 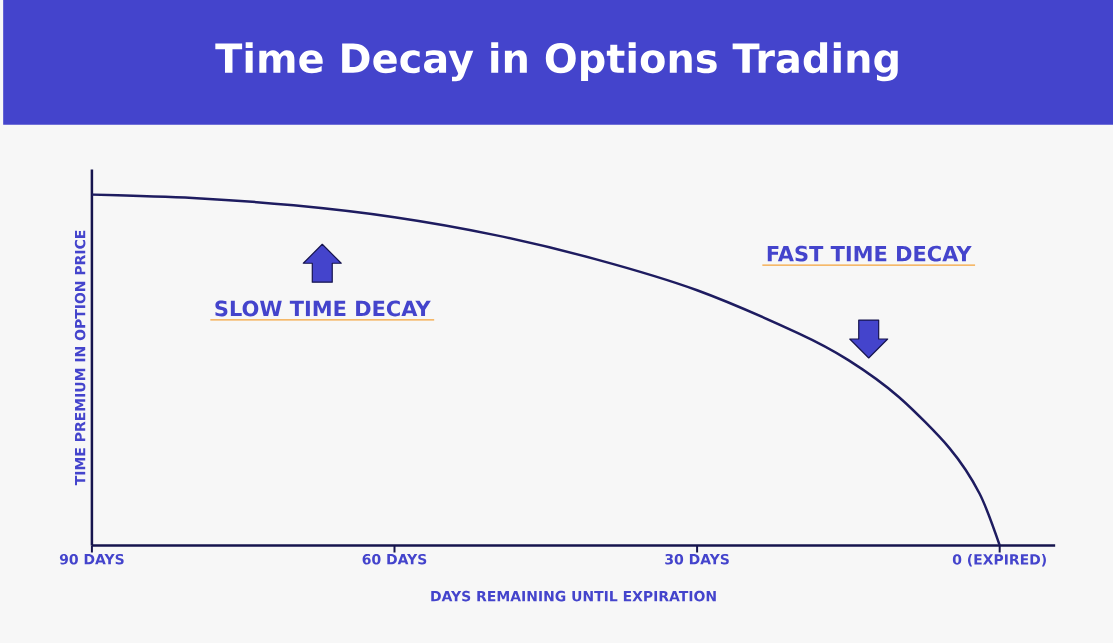 What do you see at coordinates (869, 253) in the screenshot?
I see `annotation: FAST TIME DECAY` at bounding box center [869, 253].